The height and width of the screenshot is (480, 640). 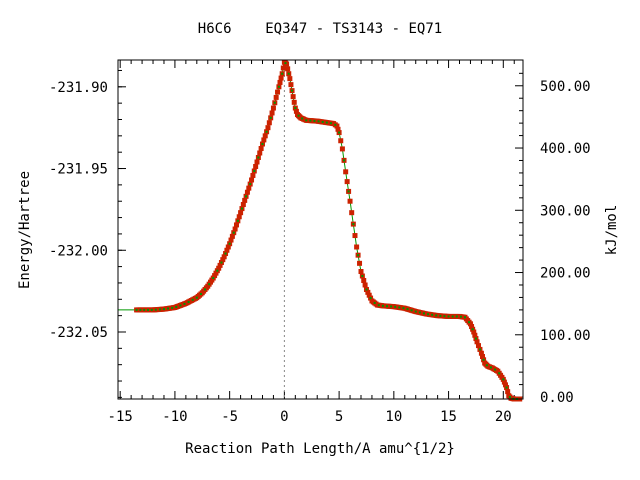 I want to click on chart-title: H6C6 EQ347 - TS3143 - EQ71, so click(x=320, y=29).